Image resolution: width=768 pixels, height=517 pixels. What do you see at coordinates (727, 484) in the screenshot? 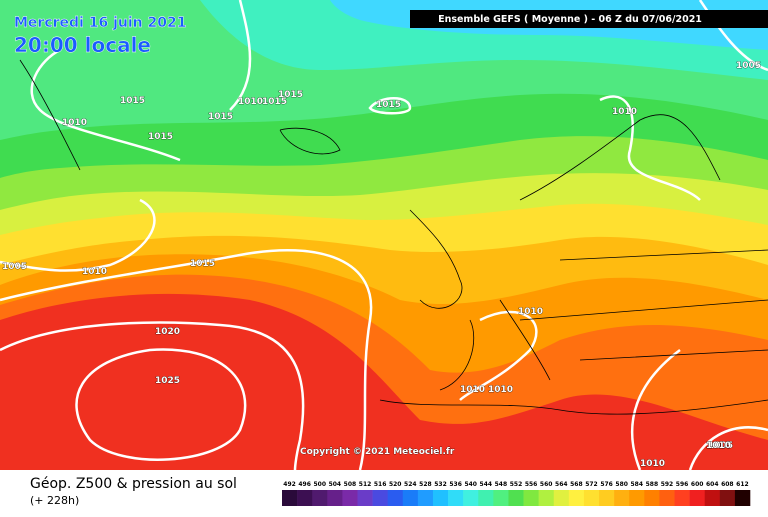
I see `legend-value: 608` at bounding box center [727, 484].